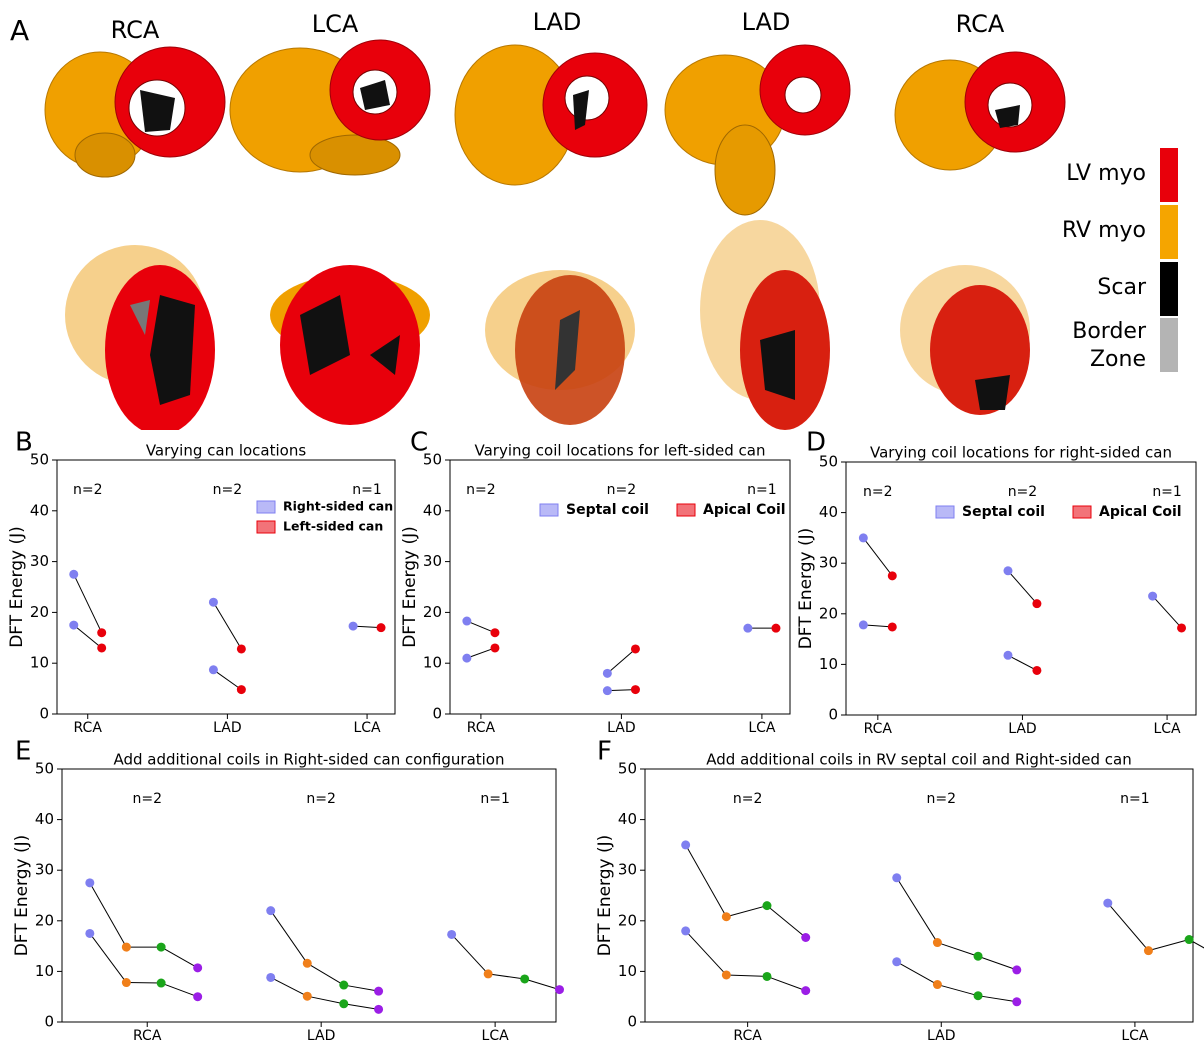 The image size is (1204, 1043). I want to click on y-tick-label: 0, so click(437, 714).